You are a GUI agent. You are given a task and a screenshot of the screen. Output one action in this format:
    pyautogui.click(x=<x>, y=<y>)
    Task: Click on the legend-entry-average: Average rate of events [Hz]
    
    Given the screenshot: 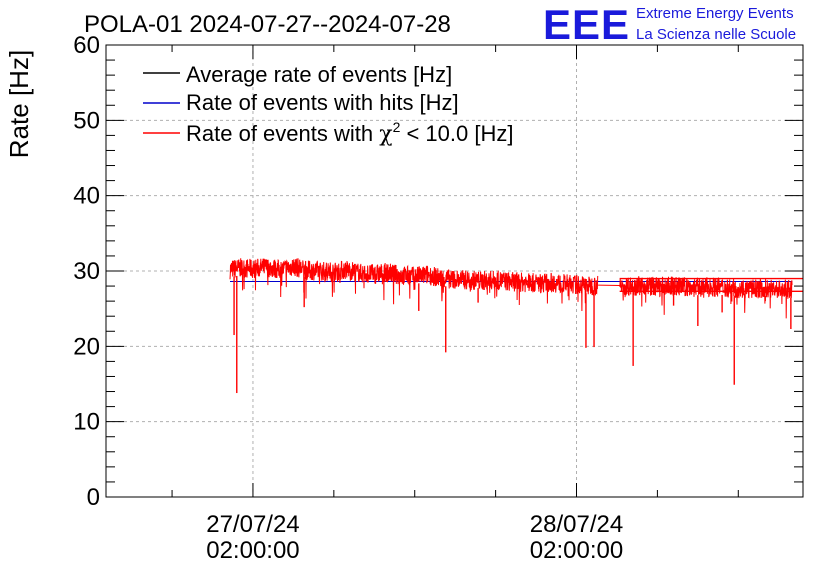 What is the action you would take?
    pyautogui.click(x=297, y=74)
    